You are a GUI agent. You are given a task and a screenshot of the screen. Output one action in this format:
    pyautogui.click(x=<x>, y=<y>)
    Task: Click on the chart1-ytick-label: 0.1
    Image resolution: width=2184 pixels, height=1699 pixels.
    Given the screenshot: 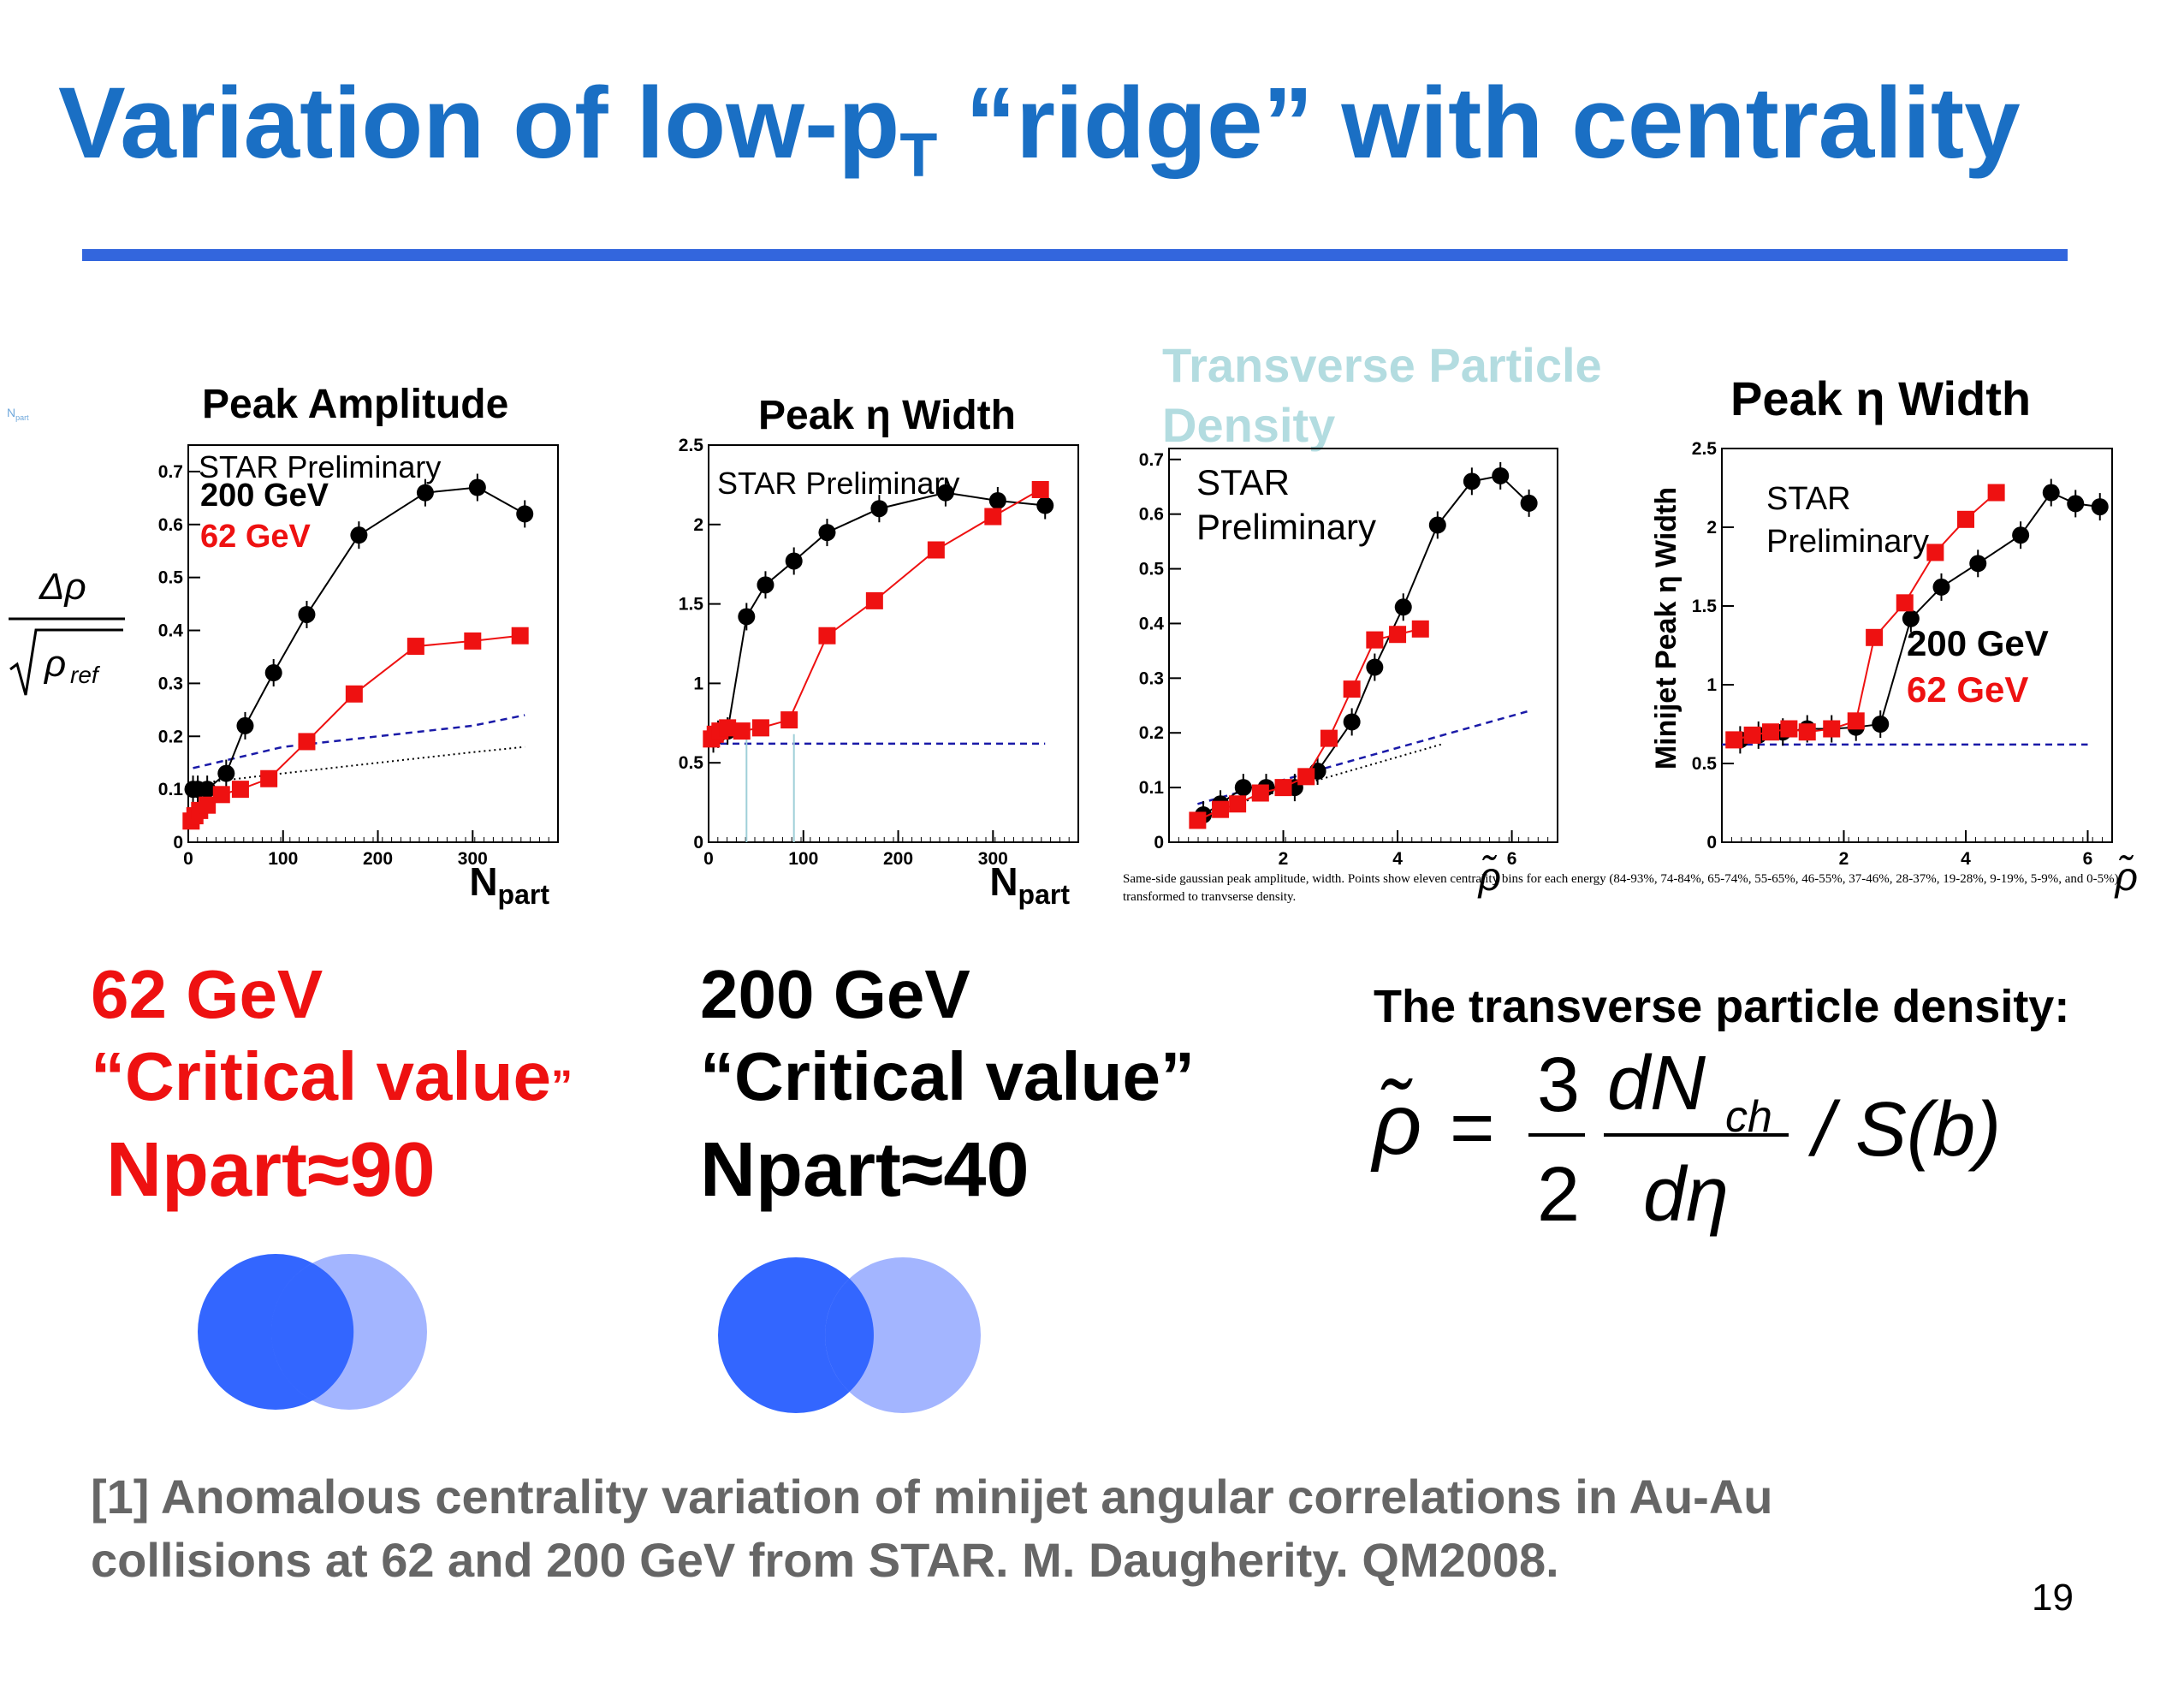 What is the action you would take?
    pyautogui.click(x=171, y=789)
    